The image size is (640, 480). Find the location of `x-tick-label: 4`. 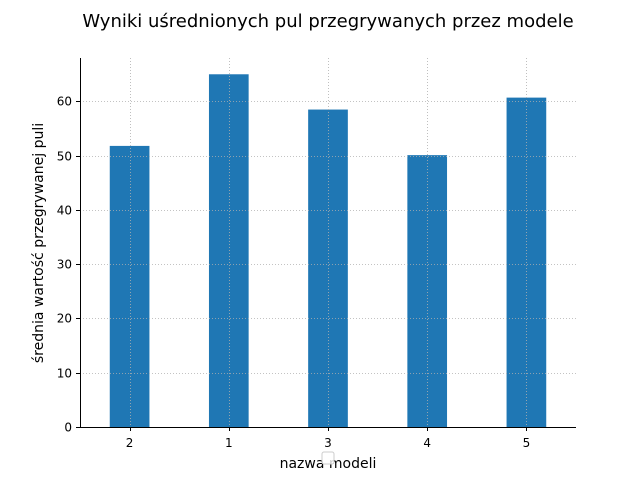

x-tick-label: 4 is located at coordinates (427, 443).